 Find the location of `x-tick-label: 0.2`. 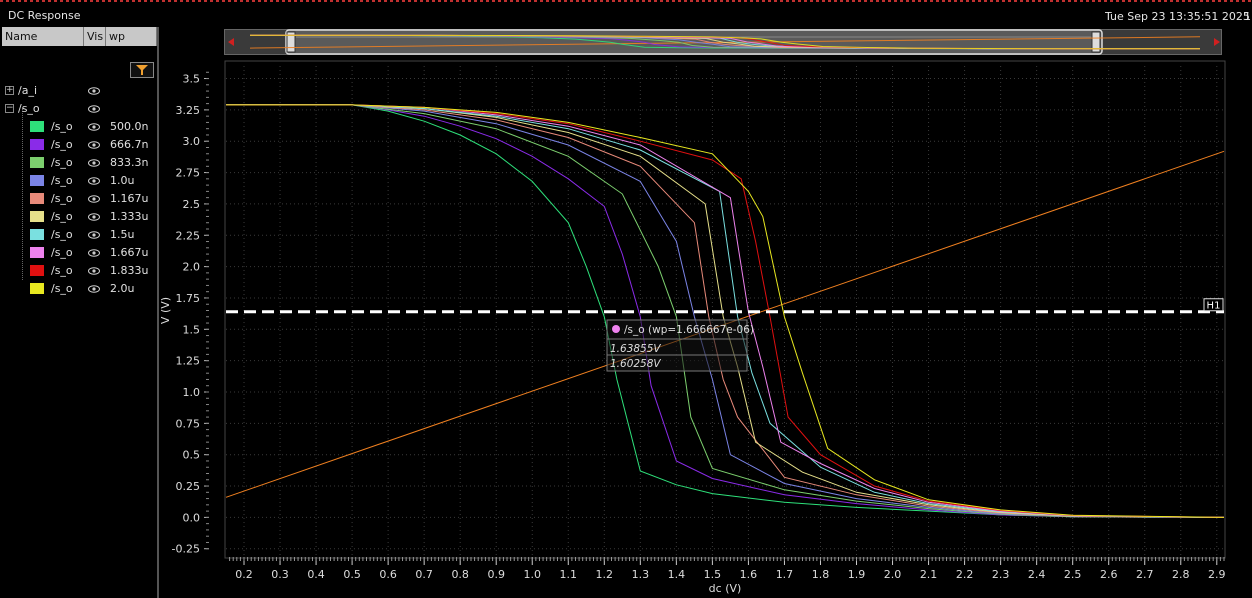

x-tick-label: 0.2 is located at coordinates (244, 574).